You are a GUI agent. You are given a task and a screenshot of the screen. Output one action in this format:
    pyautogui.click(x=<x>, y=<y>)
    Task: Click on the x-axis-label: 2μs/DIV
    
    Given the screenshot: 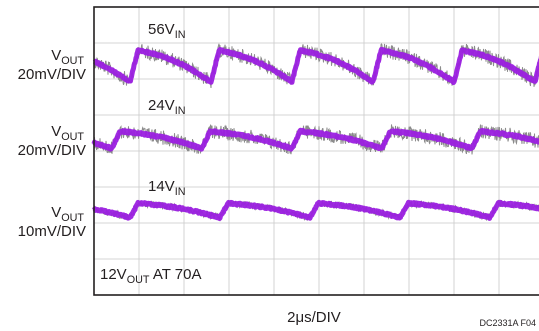 What is the action you would take?
    pyautogui.click(x=314, y=317)
    